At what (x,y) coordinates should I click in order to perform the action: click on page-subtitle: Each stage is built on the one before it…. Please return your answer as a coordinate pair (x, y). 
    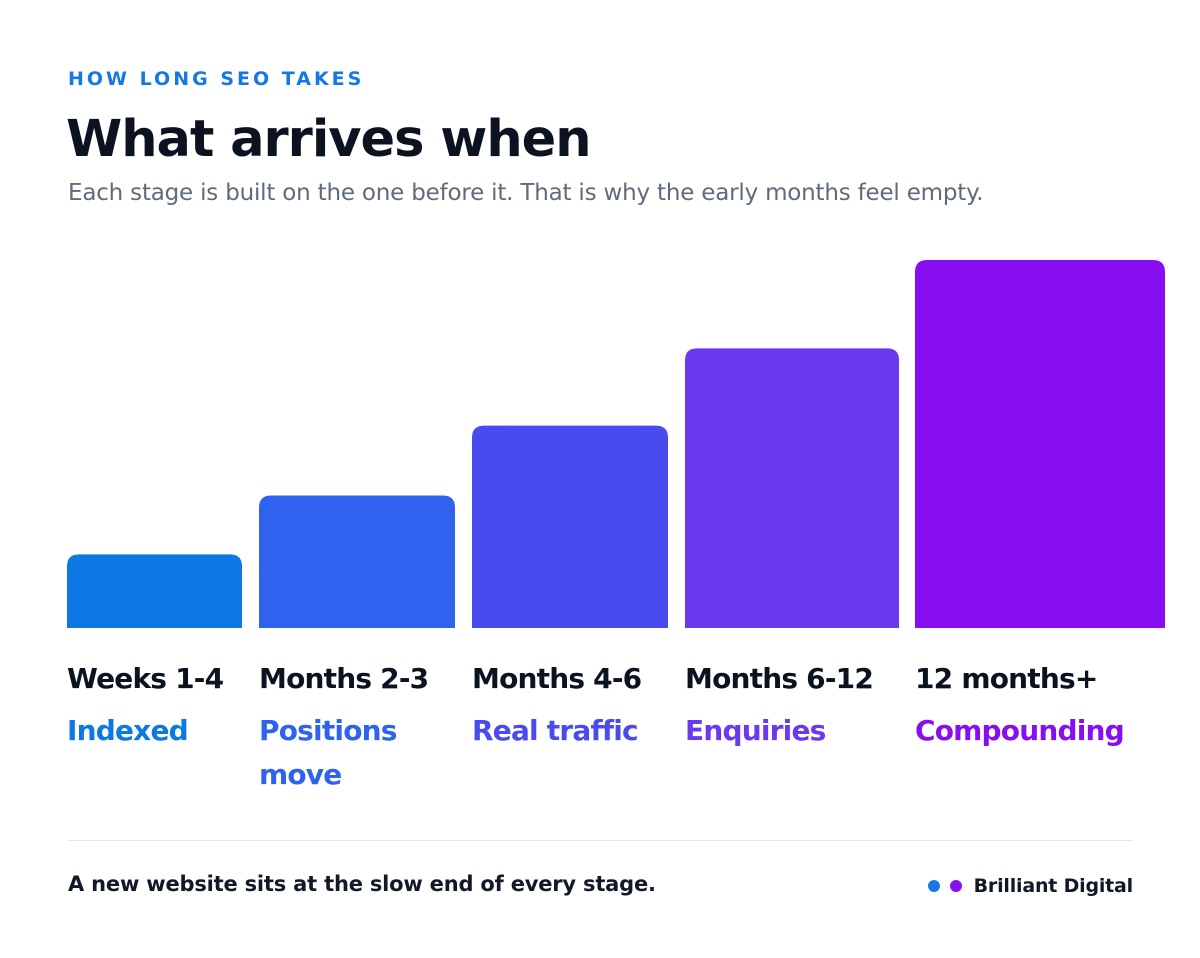
    Looking at the image, I should click on (526, 193).